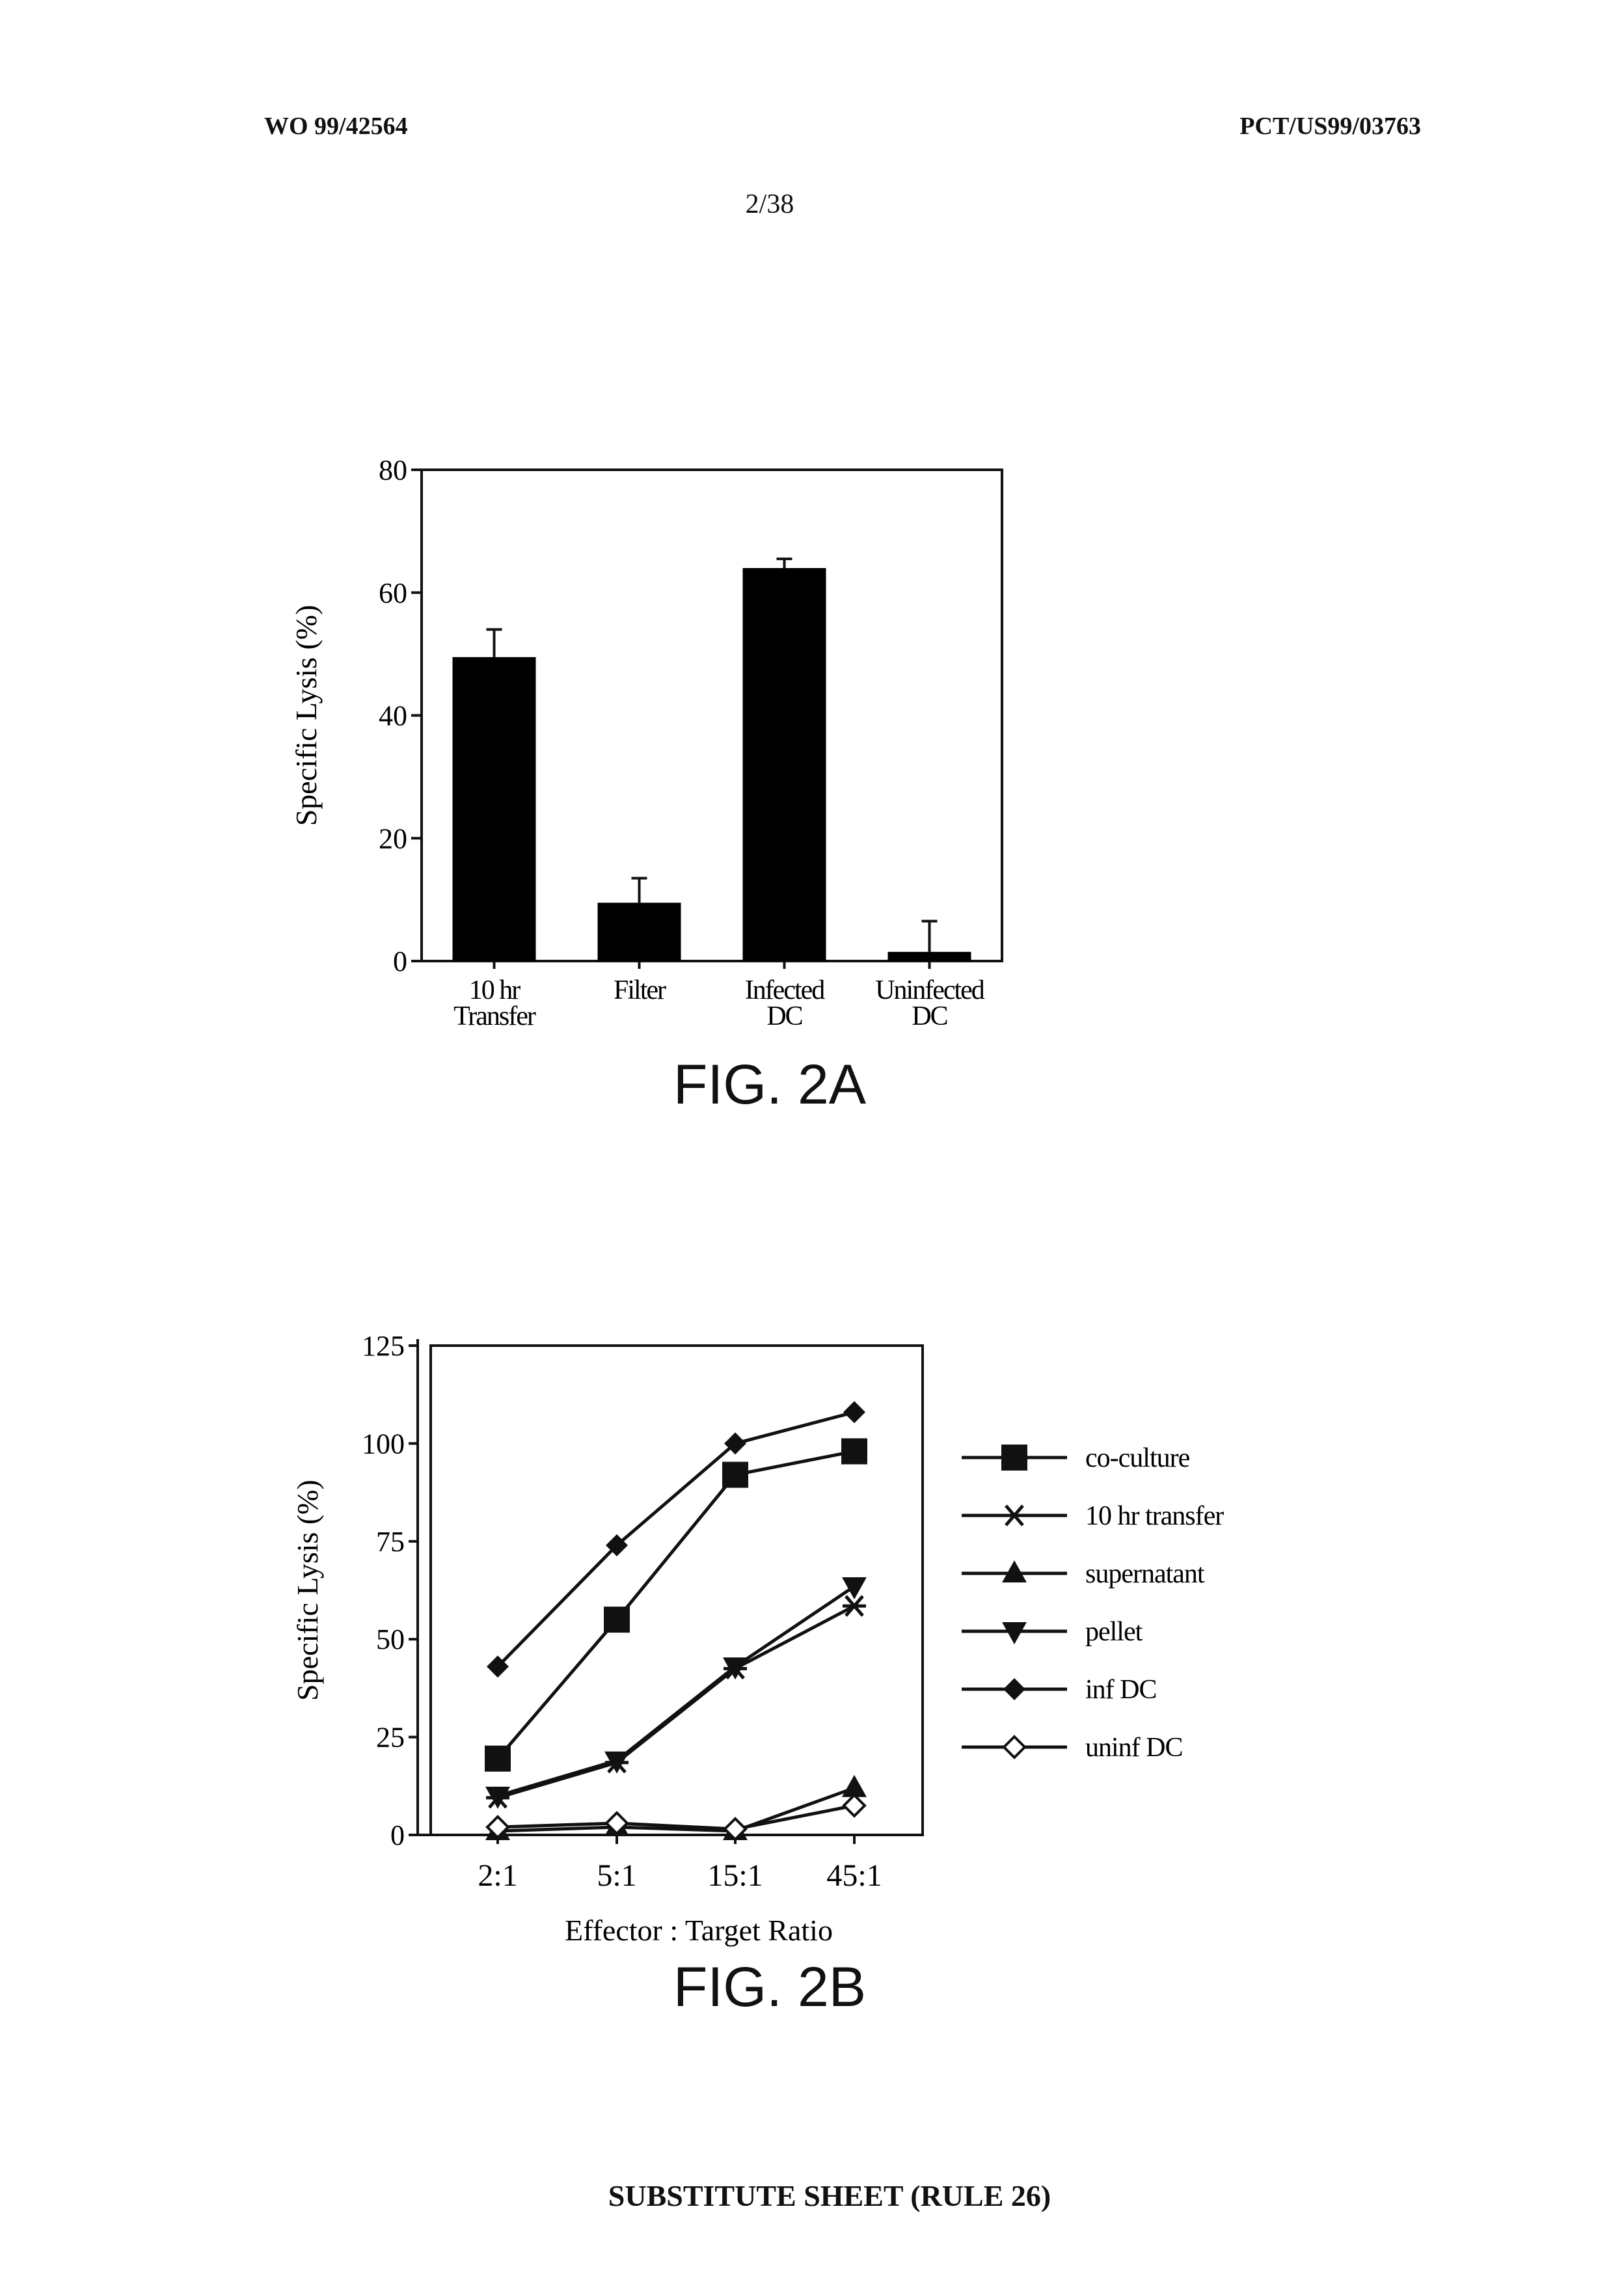  I want to click on series-co-culture, so click(676, 1604).